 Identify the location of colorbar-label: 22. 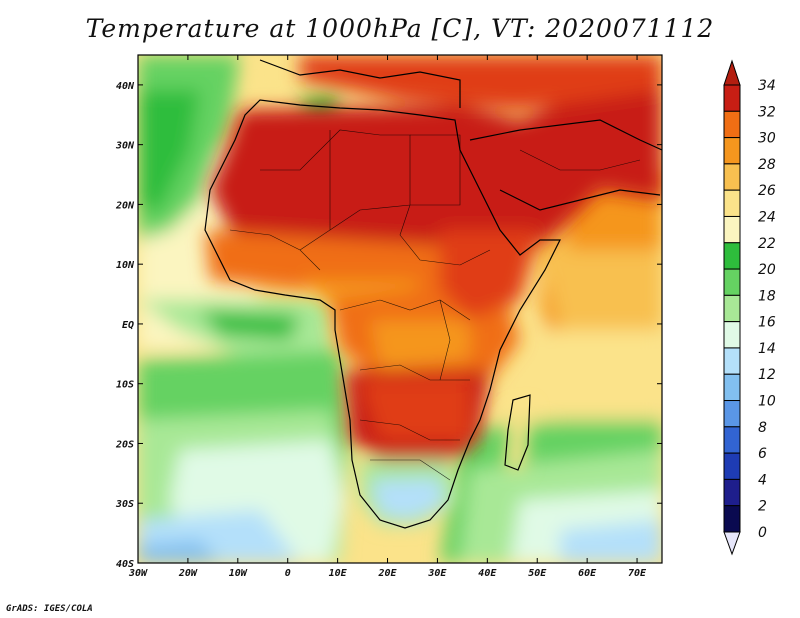
(767, 244).